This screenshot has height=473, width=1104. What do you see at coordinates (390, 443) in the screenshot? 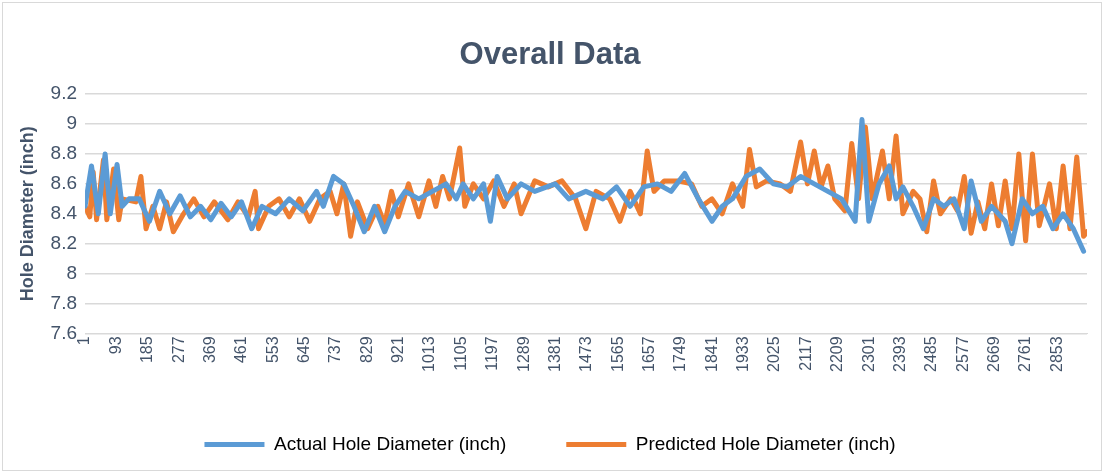
I see `legend-label: Actual Hole Diameter (inch)` at bounding box center [390, 443].